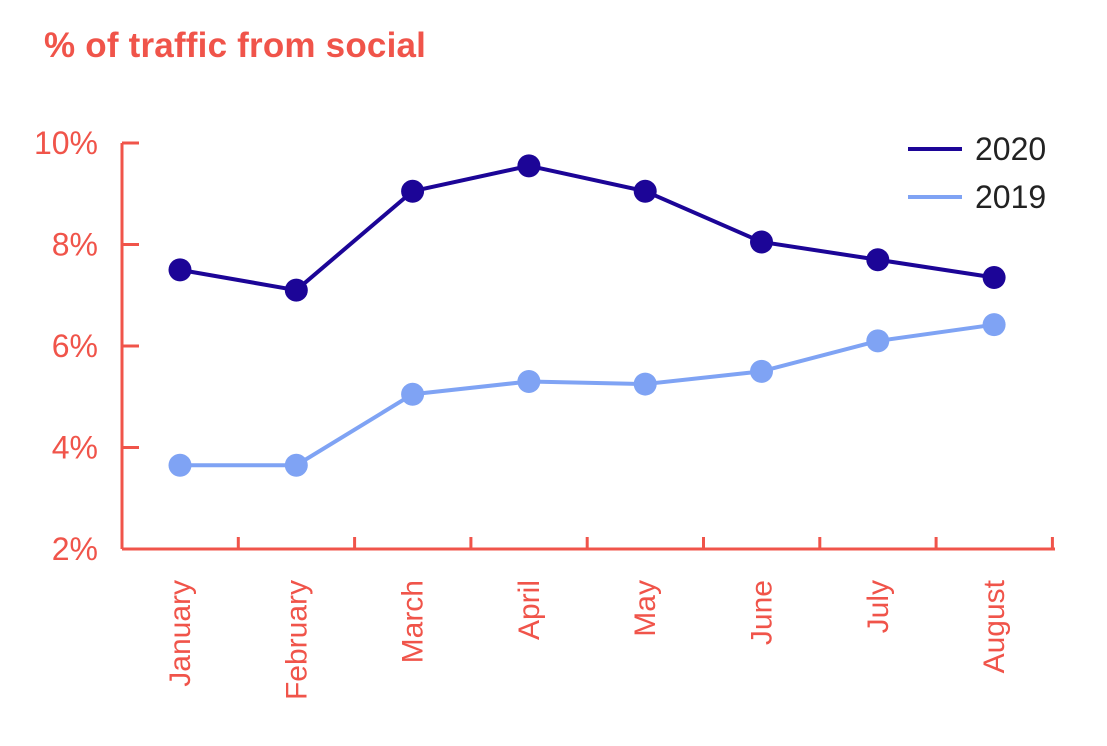  I want to click on x-tick-label: July, so click(878, 606).